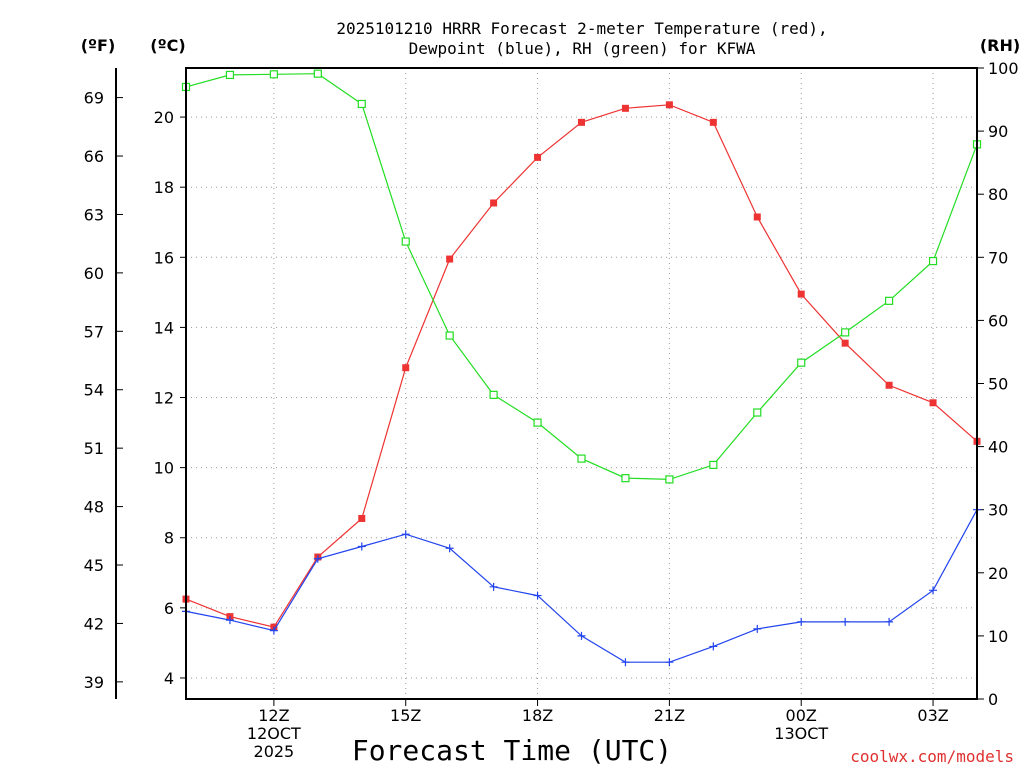 The height and width of the screenshot is (768, 1024). What do you see at coordinates (998, 320) in the screenshot?
I see `rh-tick-label: 60` at bounding box center [998, 320].